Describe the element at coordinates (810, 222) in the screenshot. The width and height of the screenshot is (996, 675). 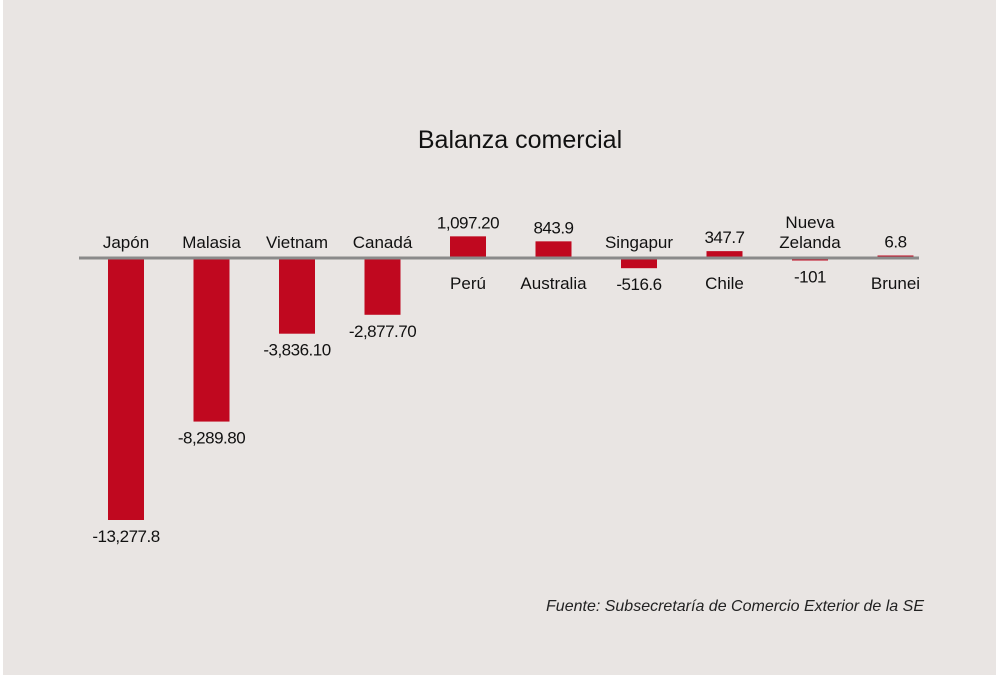
I see `category-label: Nueva` at that location.